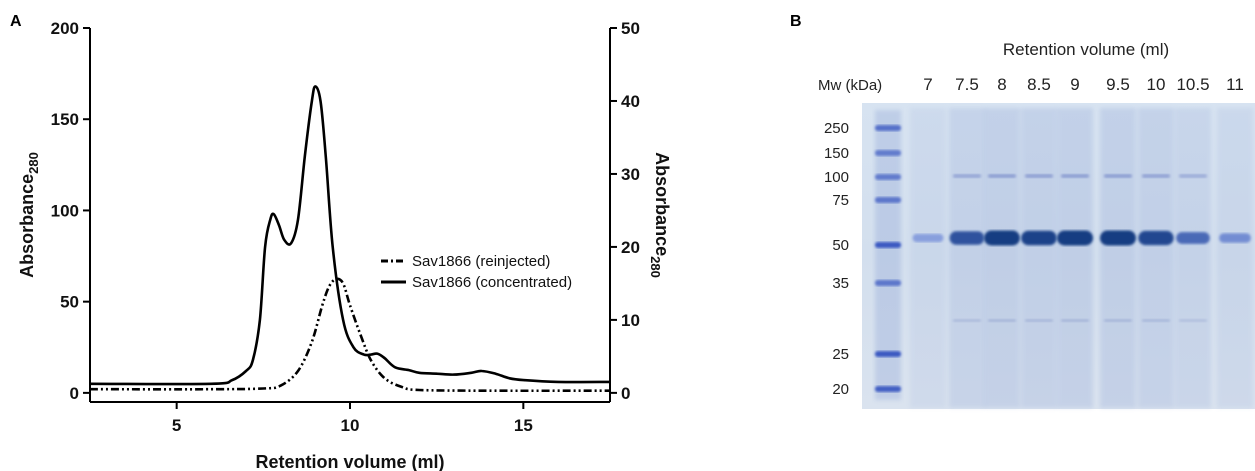 The width and height of the screenshot is (1255, 471). Describe the element at coordinates (65, 28) in the screenshot. I see `left-y-tick-label: 200` at that location.